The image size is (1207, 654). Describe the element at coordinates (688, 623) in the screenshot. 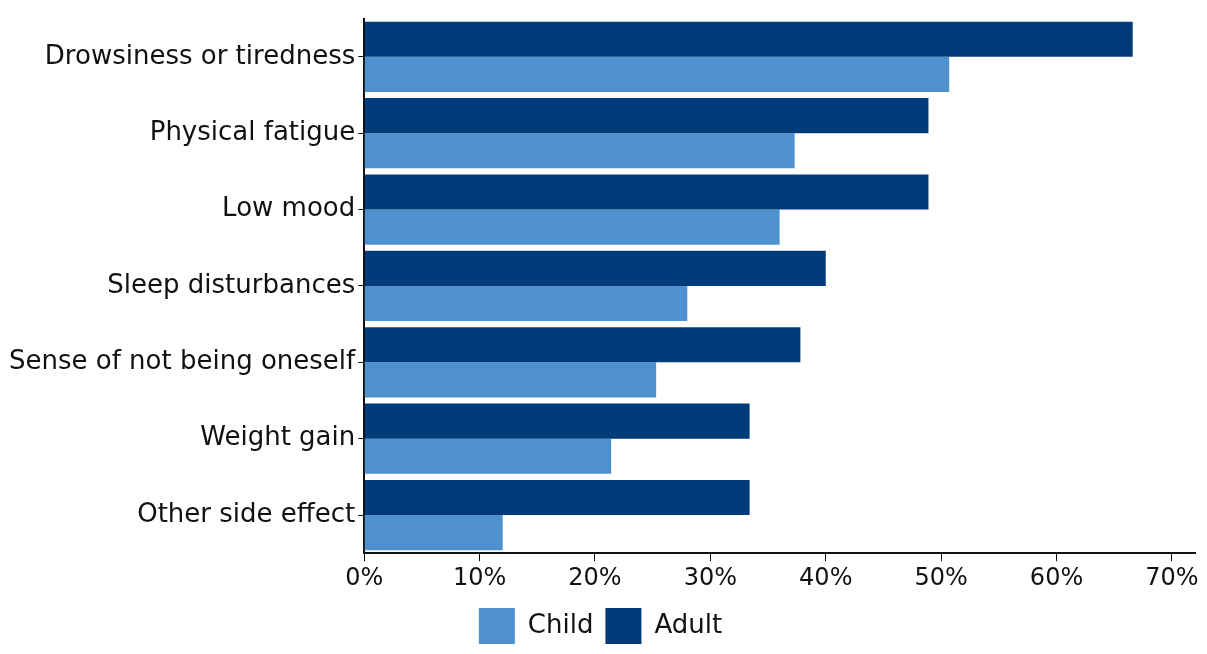

I see `legend-label: Adult` at that location.